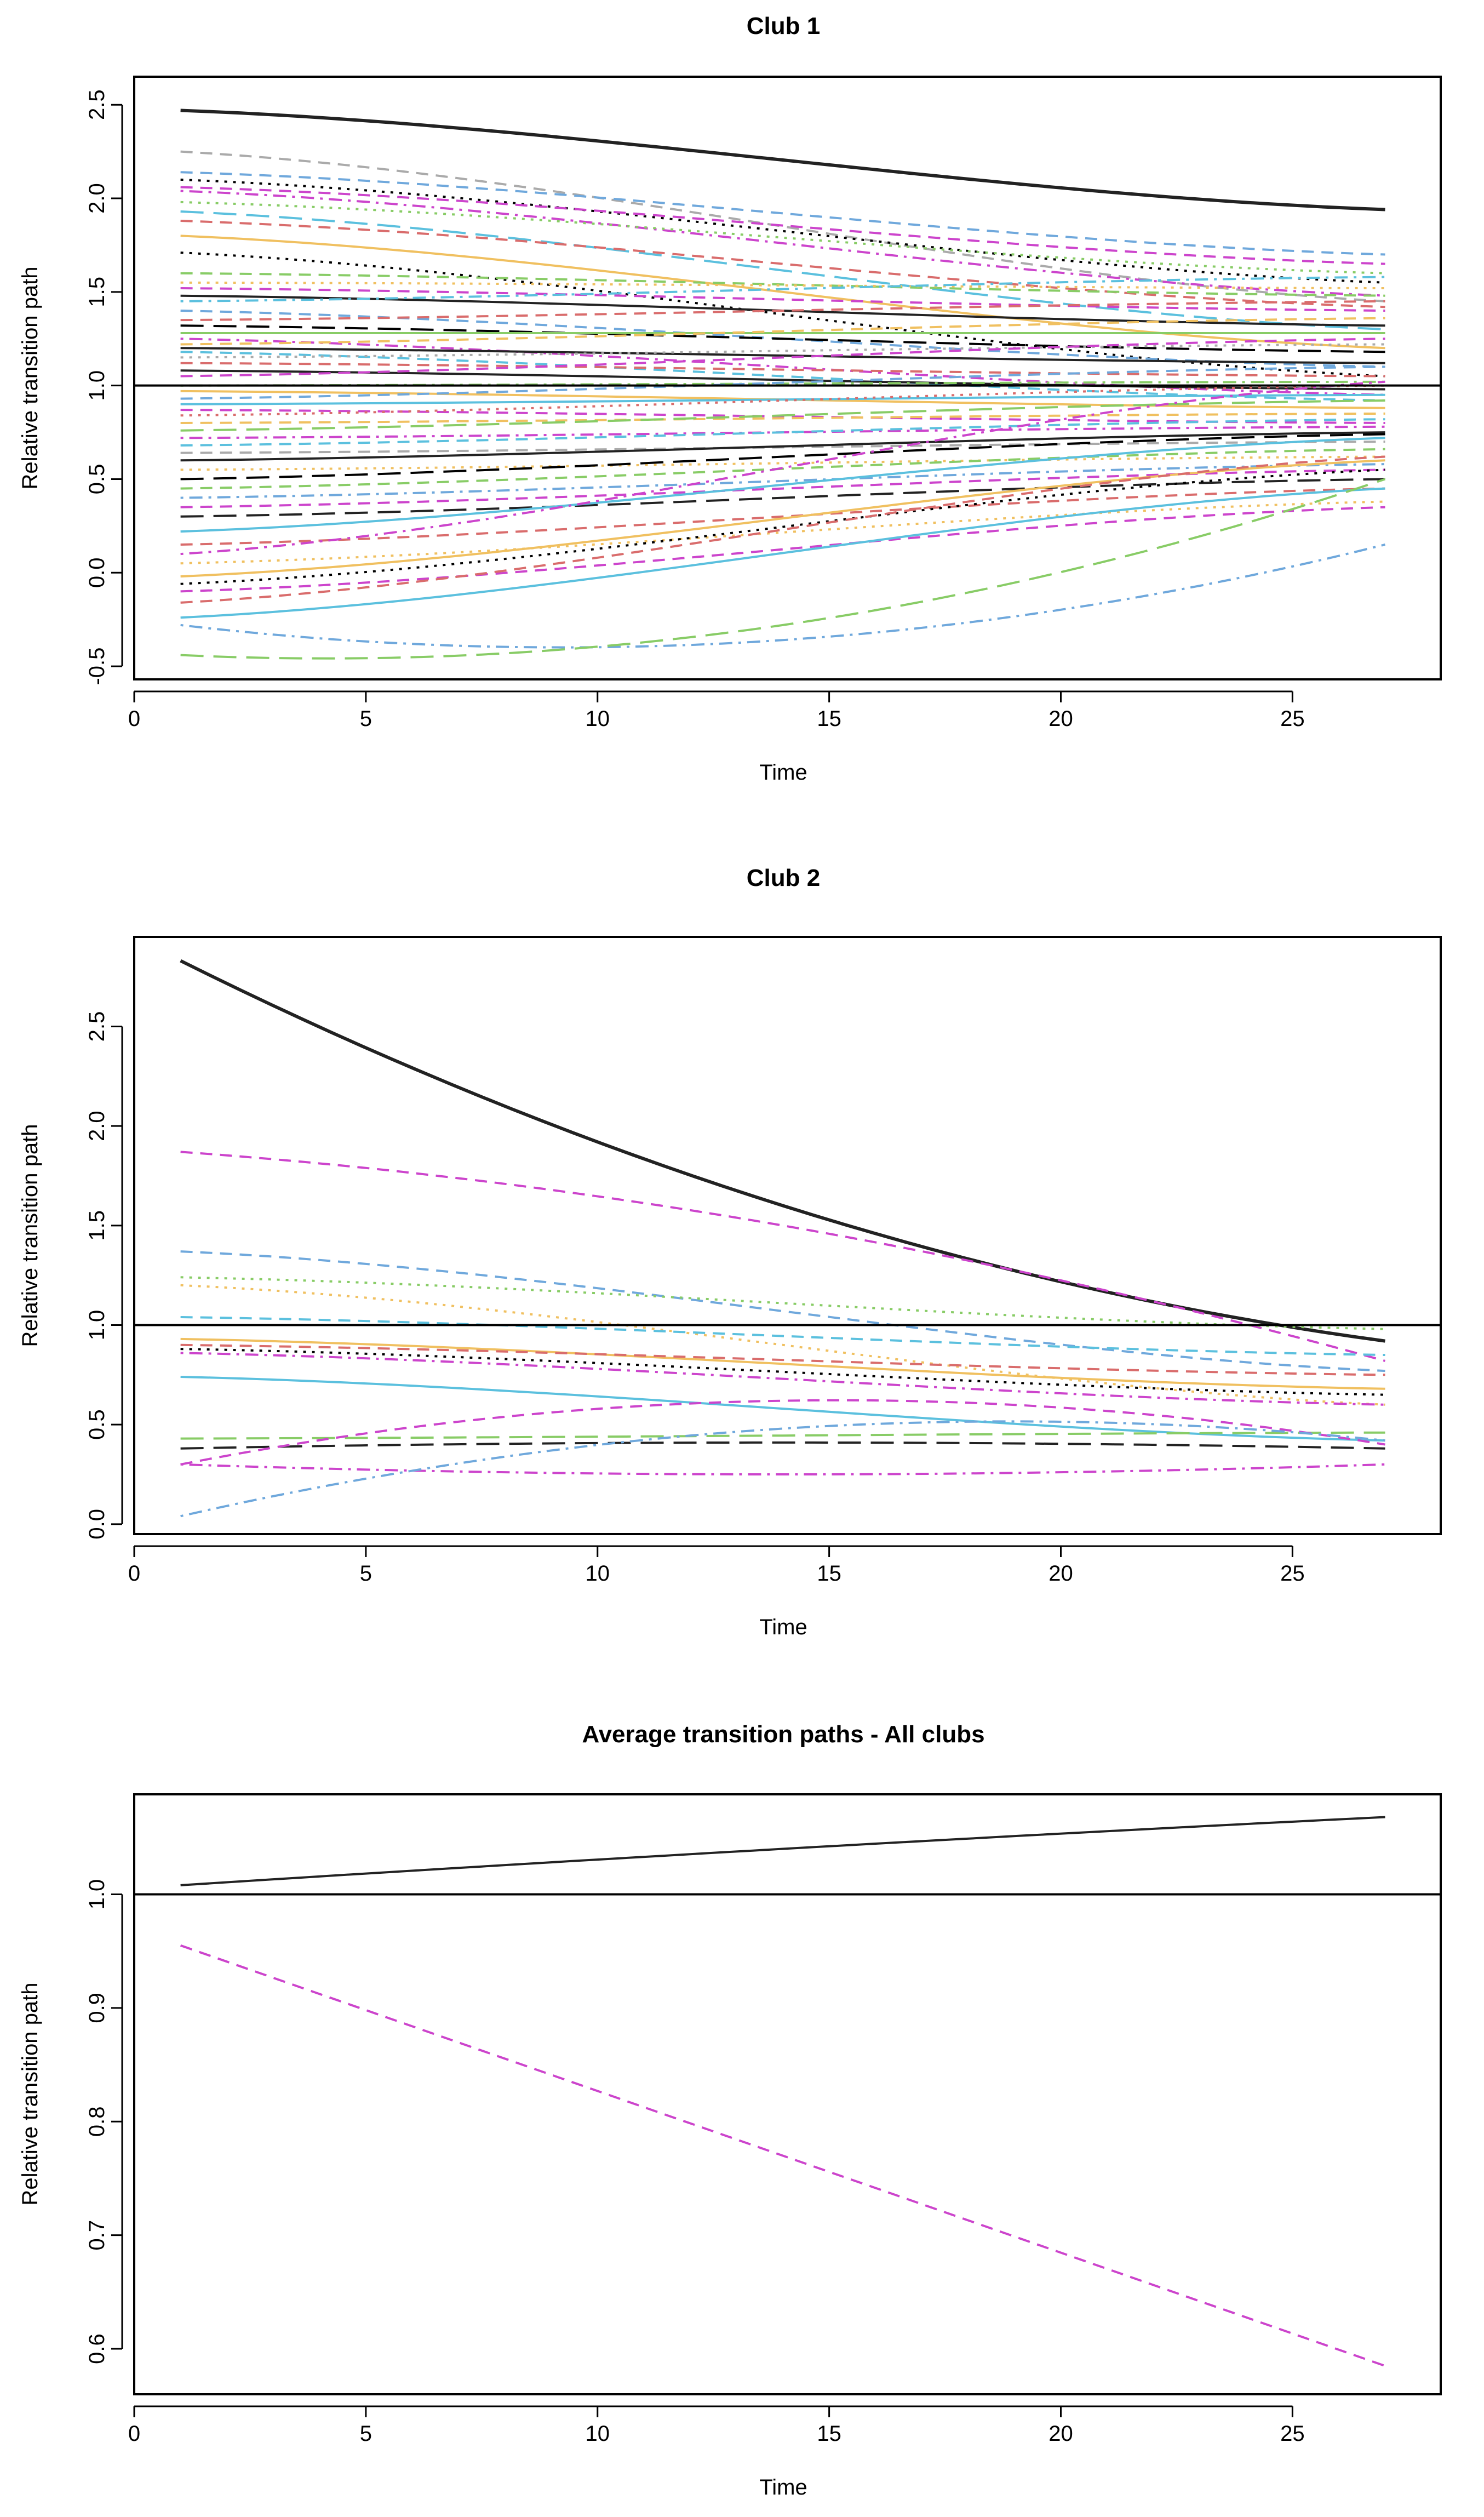 Image resolution: width=1484 pixels, height=2517 pixels. What do you see at coordinates (97, 2235) in the screenshot?
I see `y-tick-label: 0.7` at bounding box center [97, 2235].